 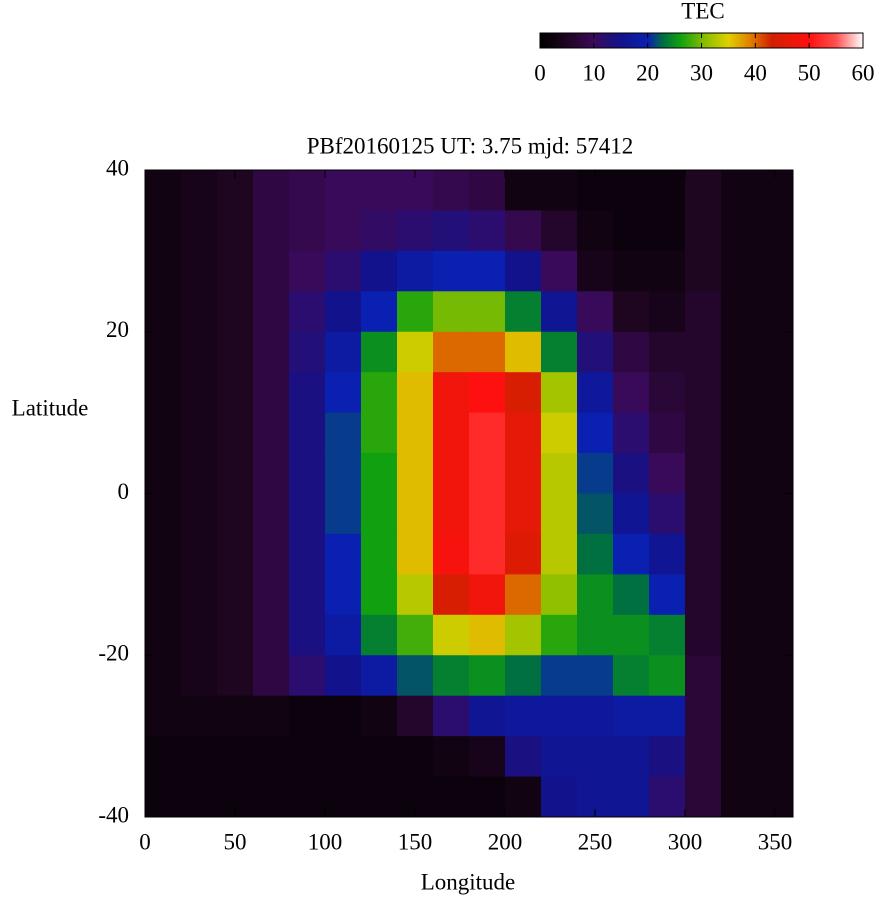 What do you see at coordinates (863, 72) in the screenshot?
I see `colorbar-tick-label: 60` at bounding box center [863, 72].